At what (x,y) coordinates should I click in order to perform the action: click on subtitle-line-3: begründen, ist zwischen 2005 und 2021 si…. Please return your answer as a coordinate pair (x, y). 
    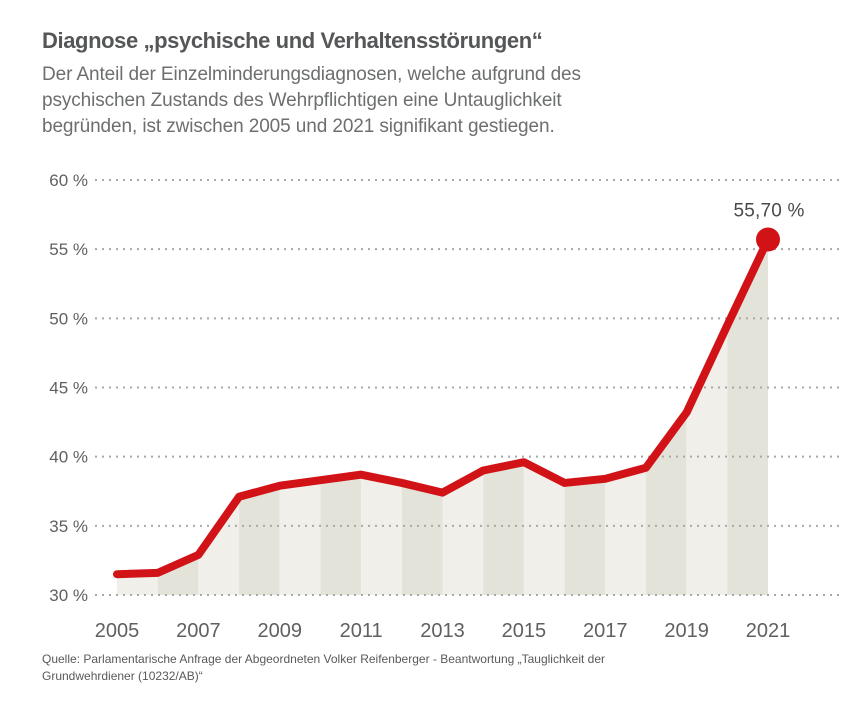
    Looking at the image, I should click on (298, 126).